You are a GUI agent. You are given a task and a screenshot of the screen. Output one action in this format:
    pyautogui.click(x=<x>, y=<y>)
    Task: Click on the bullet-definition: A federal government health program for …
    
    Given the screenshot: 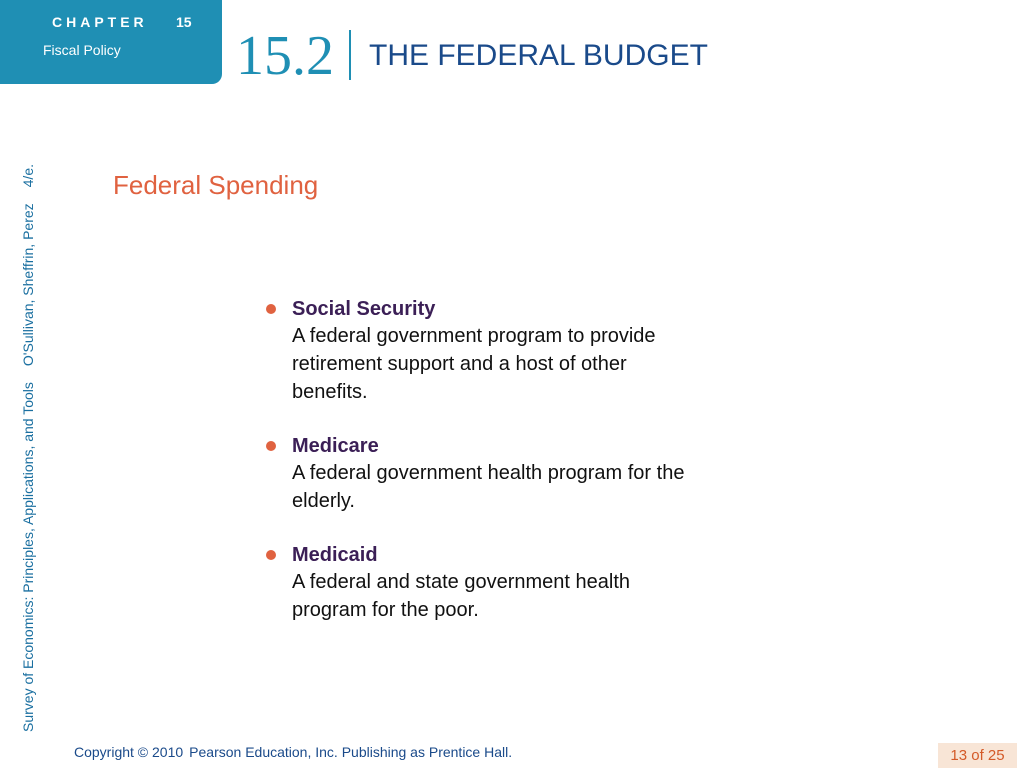 What is the action you would take?
    pyautogui.click(x=488, y=487)
    